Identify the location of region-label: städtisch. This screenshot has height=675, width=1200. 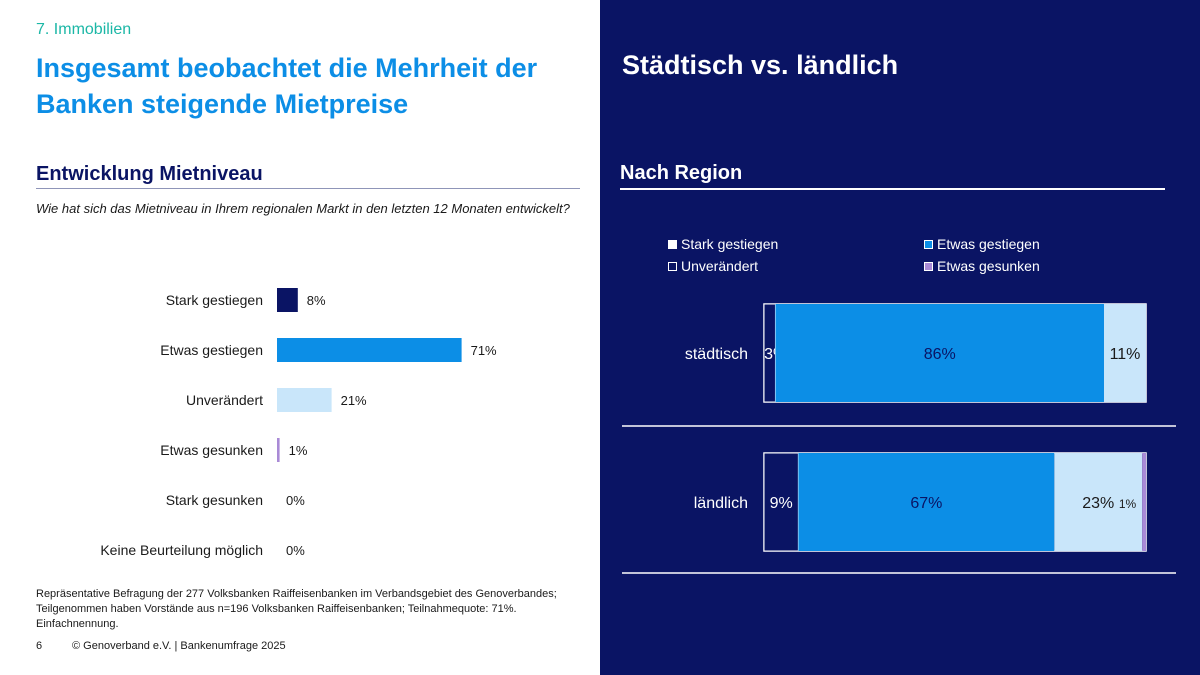
(716, 354).